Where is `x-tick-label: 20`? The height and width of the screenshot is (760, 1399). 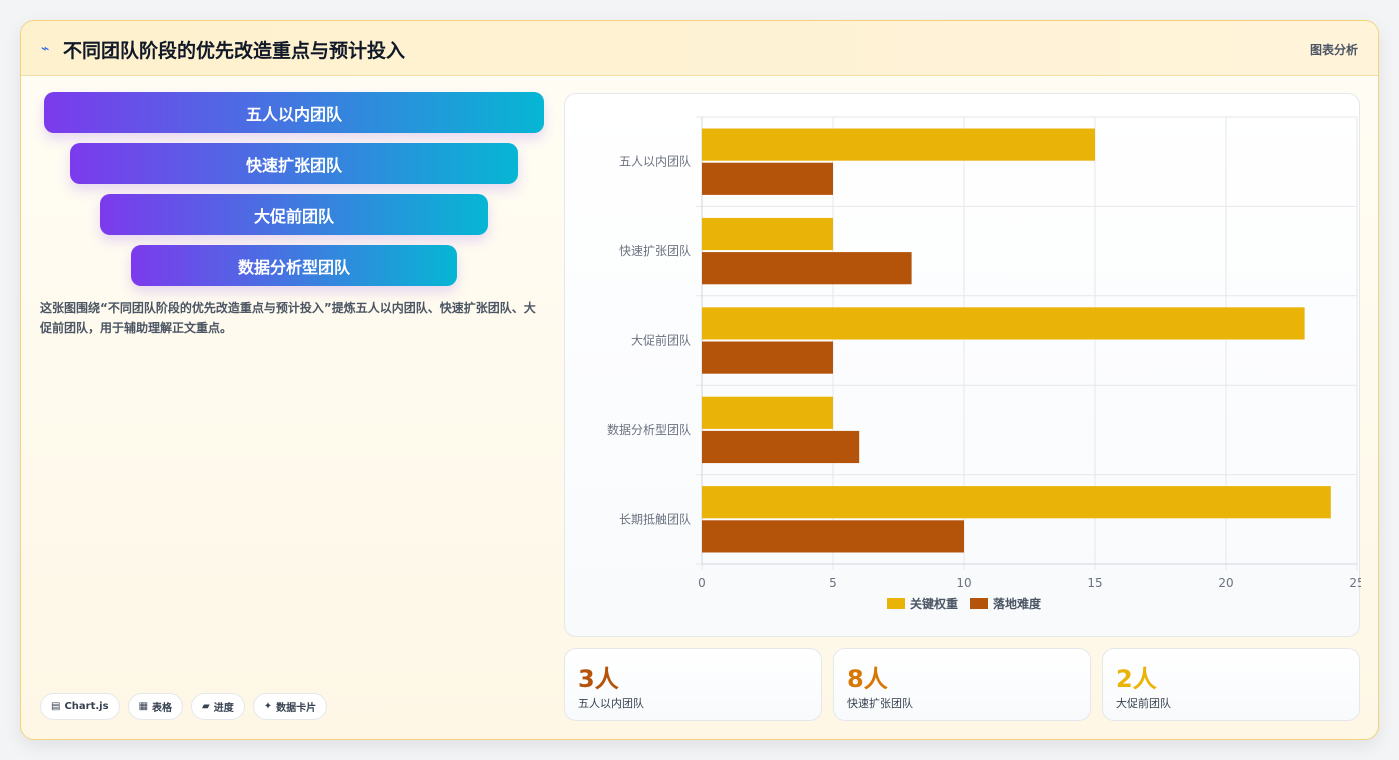
x-tick-label: 20 is located at coordinates (1225, 583).